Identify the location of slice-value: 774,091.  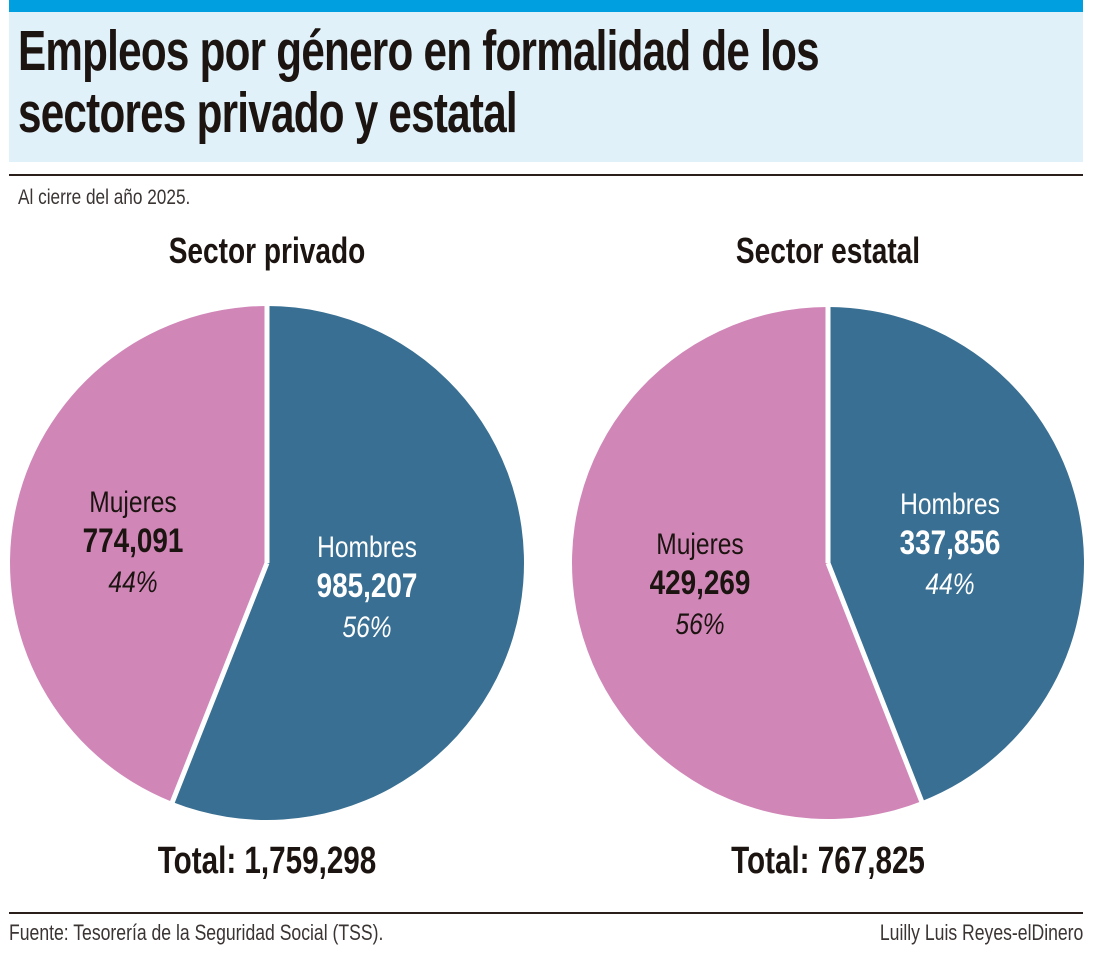
(133, 540).